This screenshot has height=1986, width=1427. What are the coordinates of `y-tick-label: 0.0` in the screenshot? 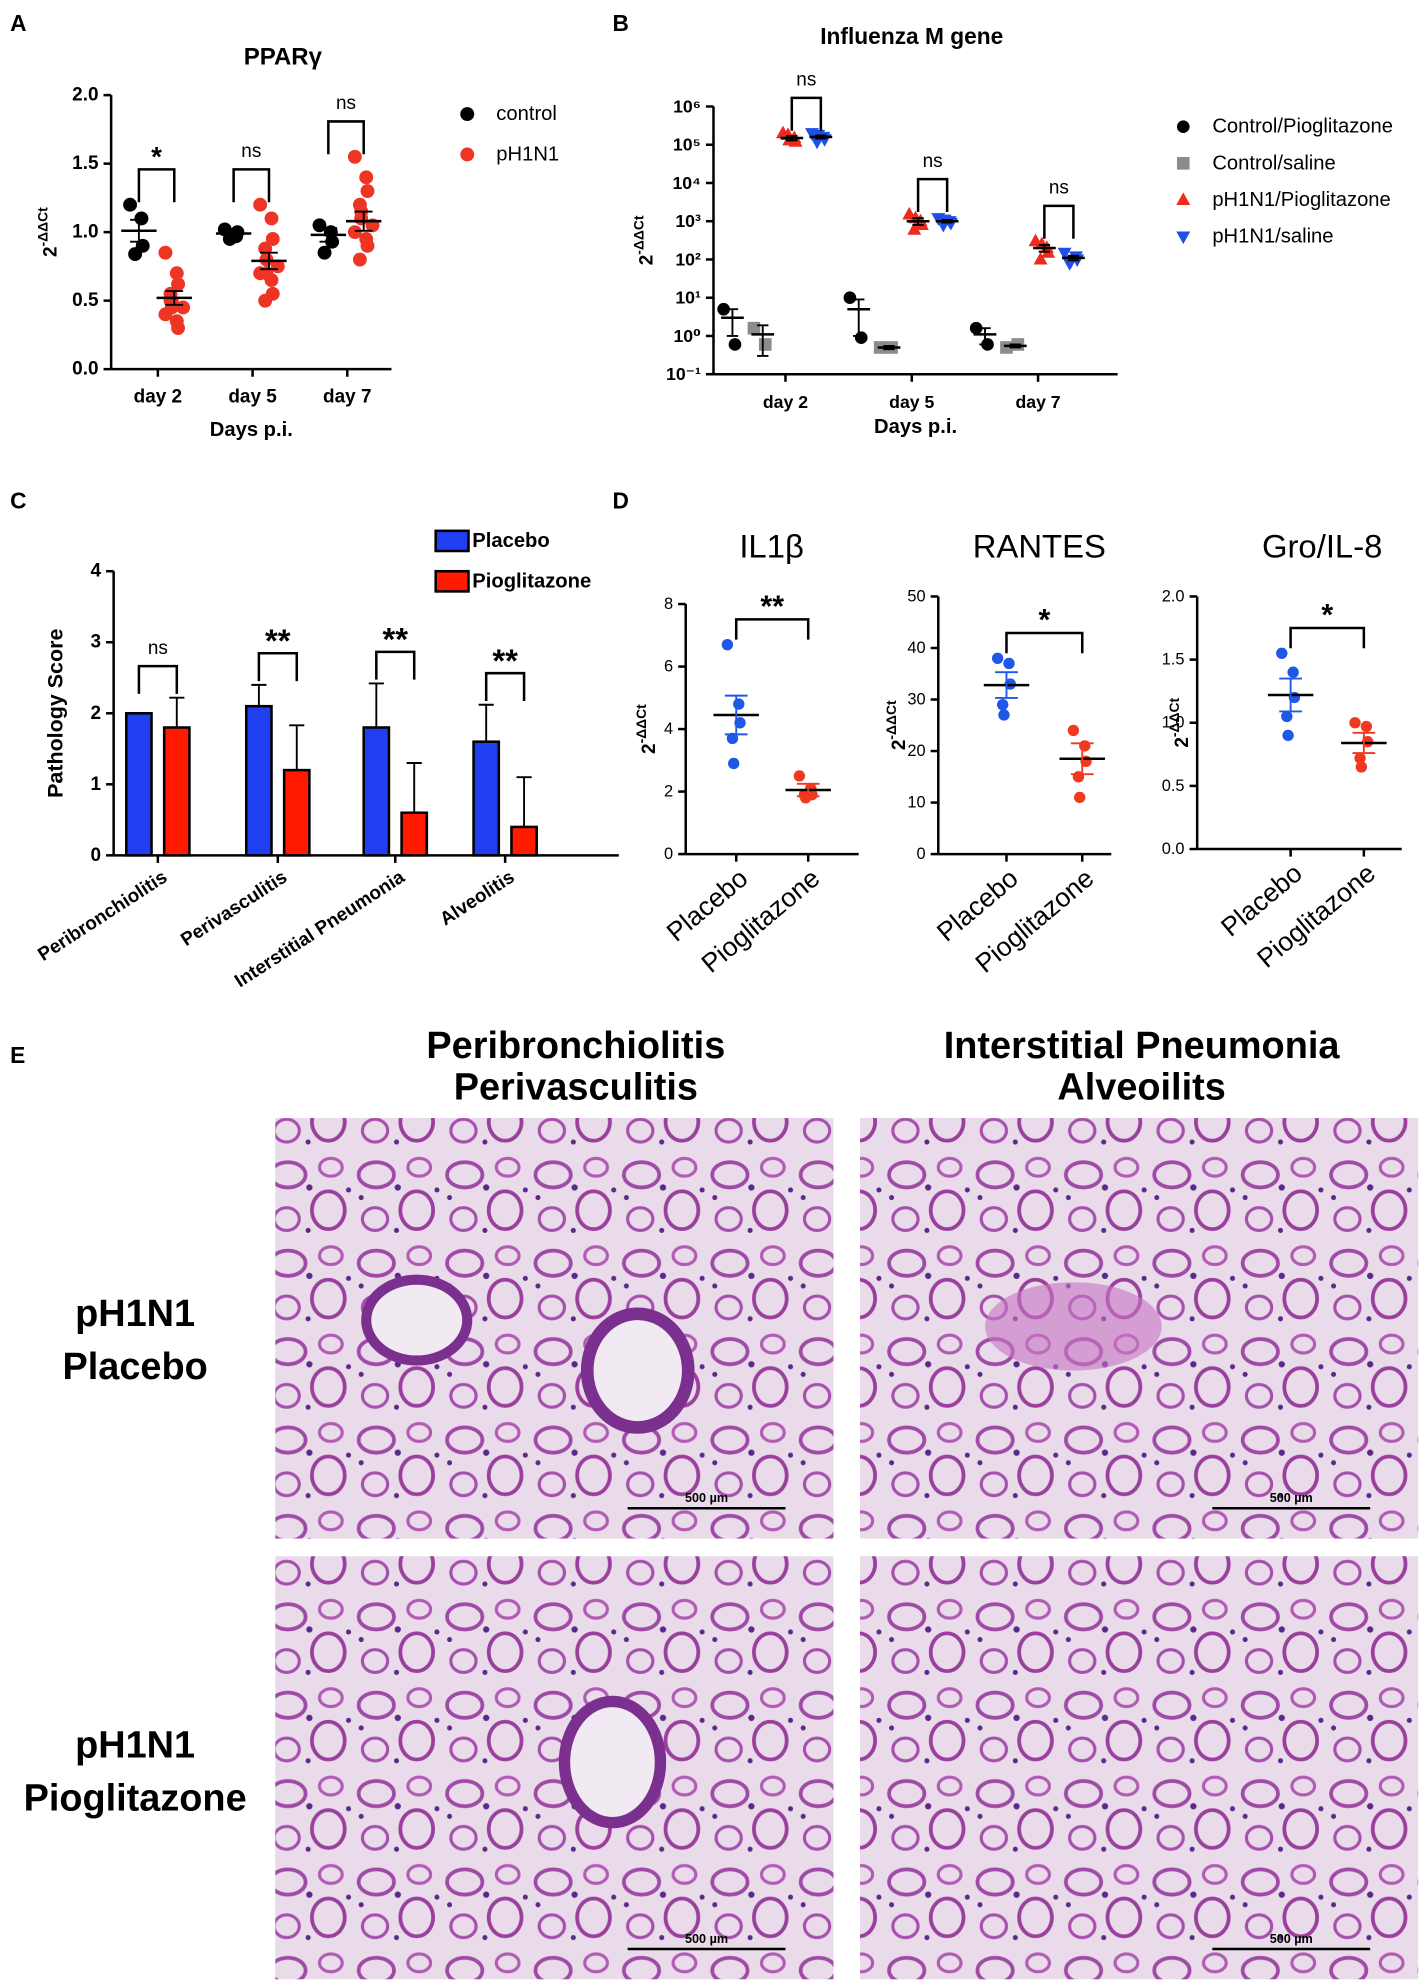 It's located at (1173, 849).